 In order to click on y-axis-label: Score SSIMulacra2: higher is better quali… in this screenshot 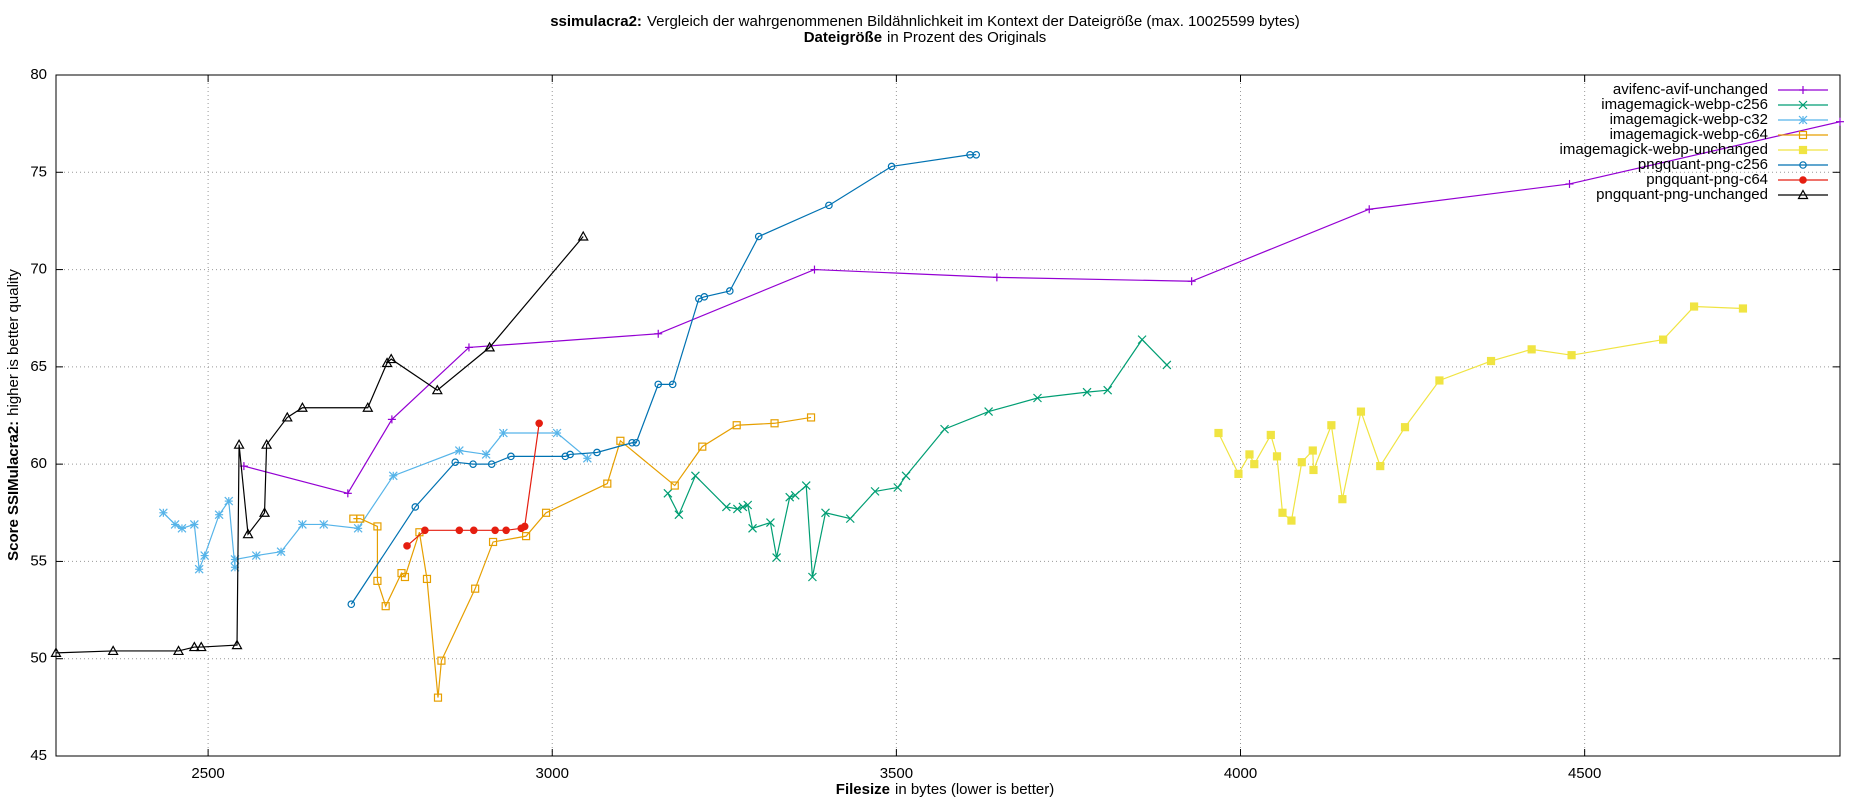, I will do `click(13, 415)`.